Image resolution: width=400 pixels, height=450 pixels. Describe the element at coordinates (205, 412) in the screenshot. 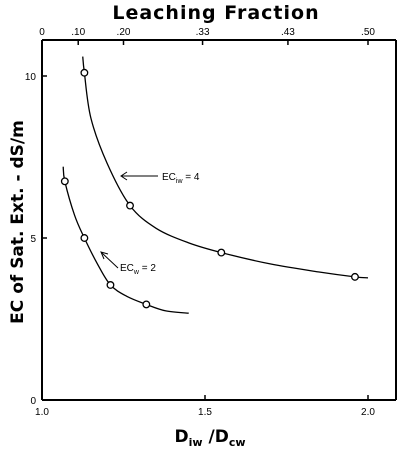

I see `x-tick-label-1: 1.5` at that location.